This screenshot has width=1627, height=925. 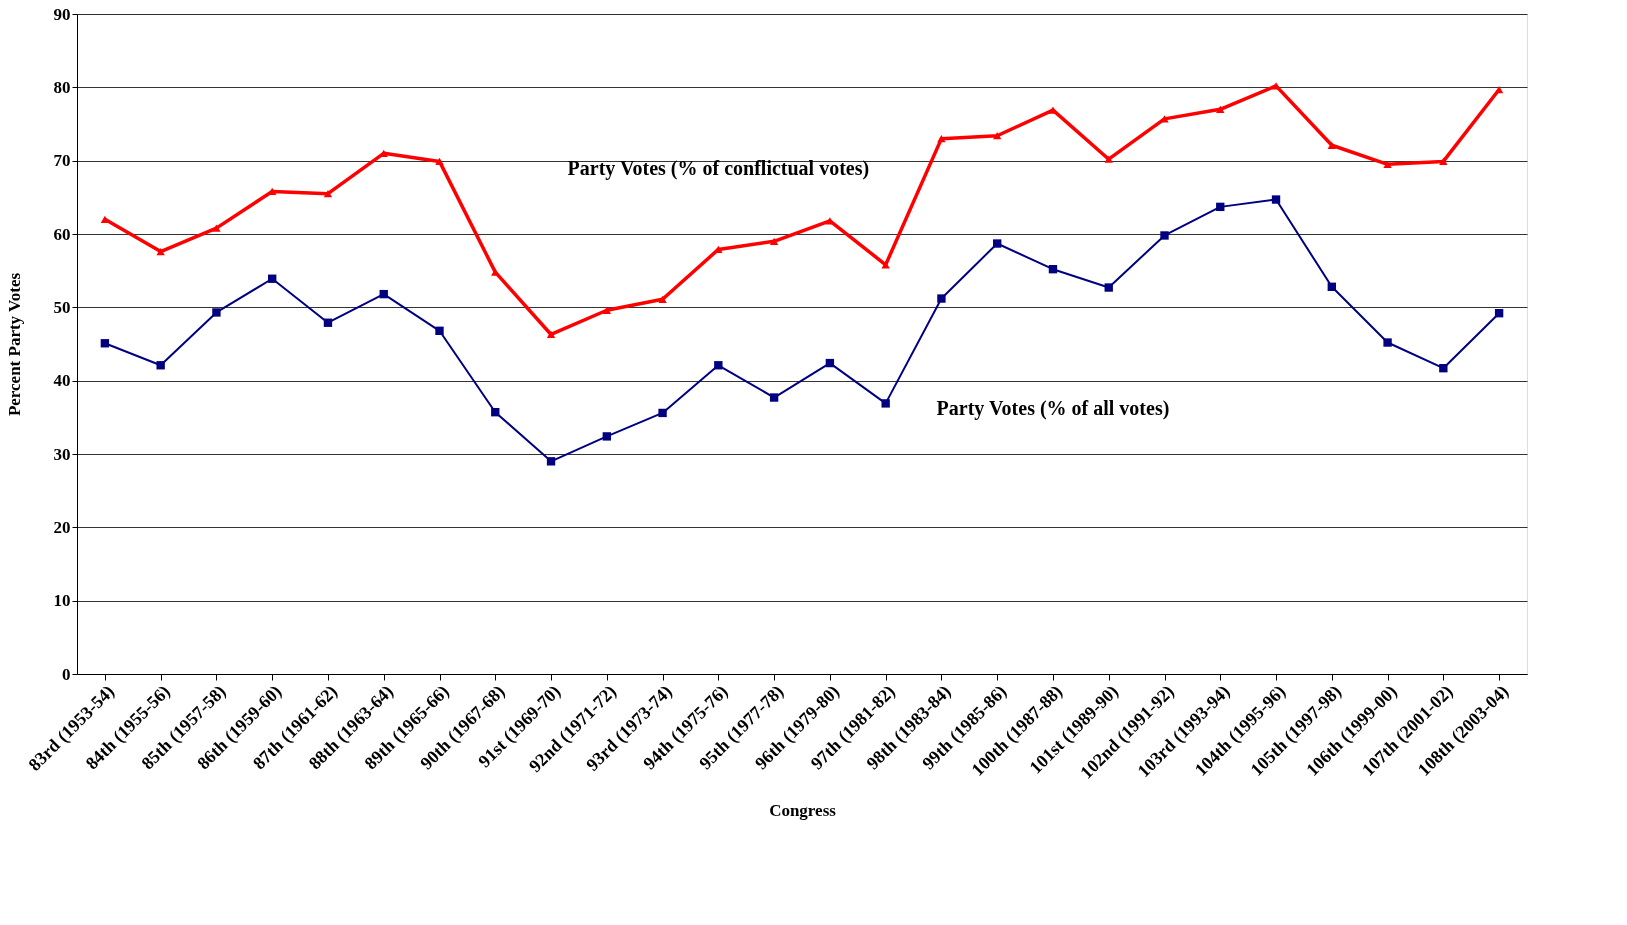 What do you see at coordinates (62, 234) in the screenshot?
I see `y-tick-label: 60` at bounding box center [62, 234].